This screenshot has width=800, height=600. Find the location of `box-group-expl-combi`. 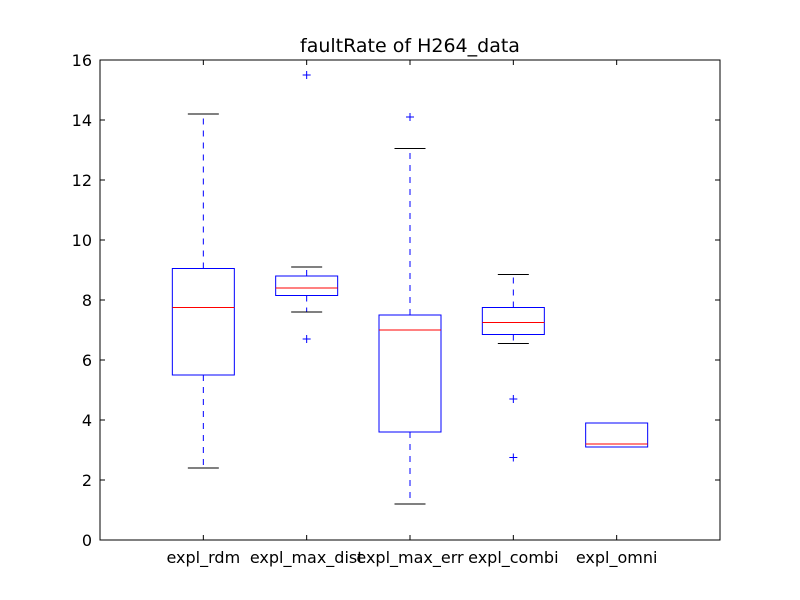

box-group-expl-combi is located at coordinates (513, 368).